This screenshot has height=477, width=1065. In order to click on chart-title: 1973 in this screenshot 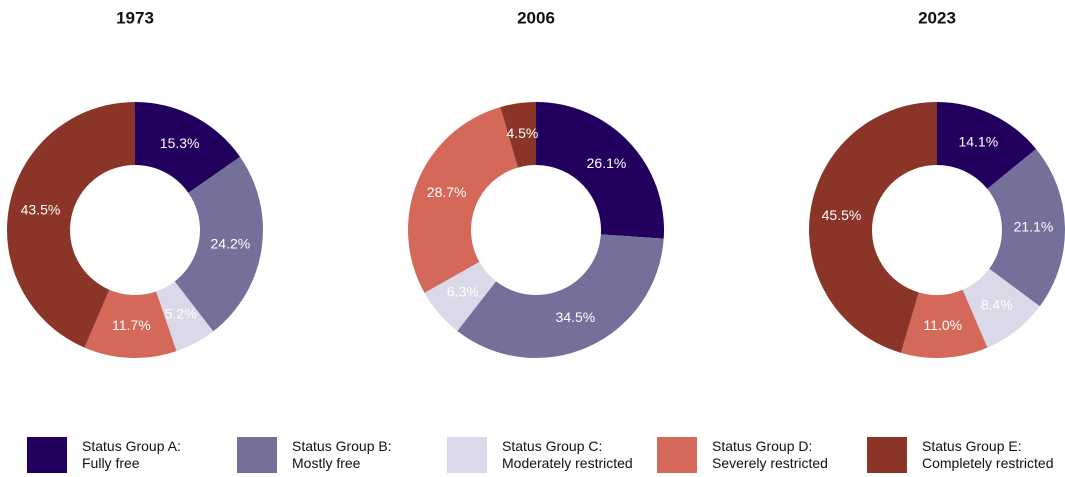, I will do `click(135, 17)`.